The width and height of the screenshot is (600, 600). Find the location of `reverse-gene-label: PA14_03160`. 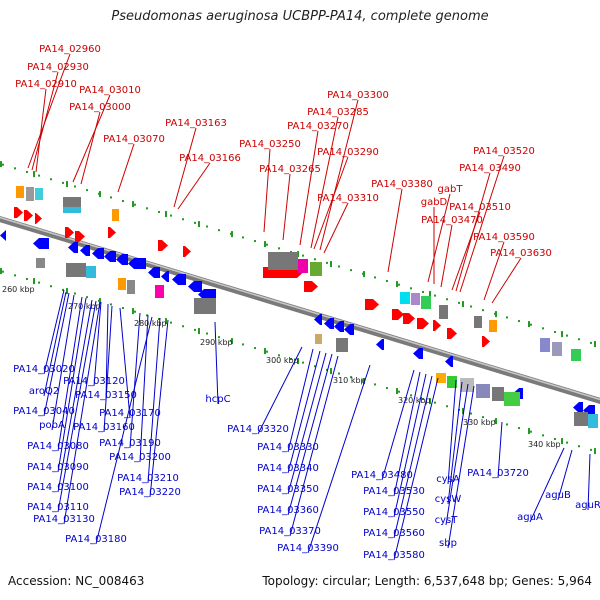

reverse-gene-label: PA14_03160 is located at coordinates (104, 427).